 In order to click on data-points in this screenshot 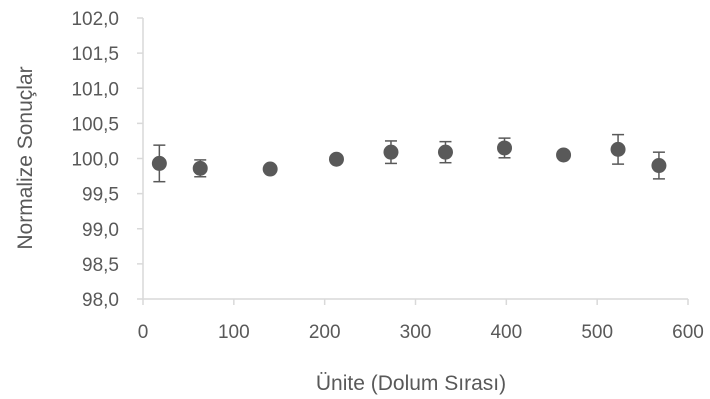, I will do `click(409, 158)`.